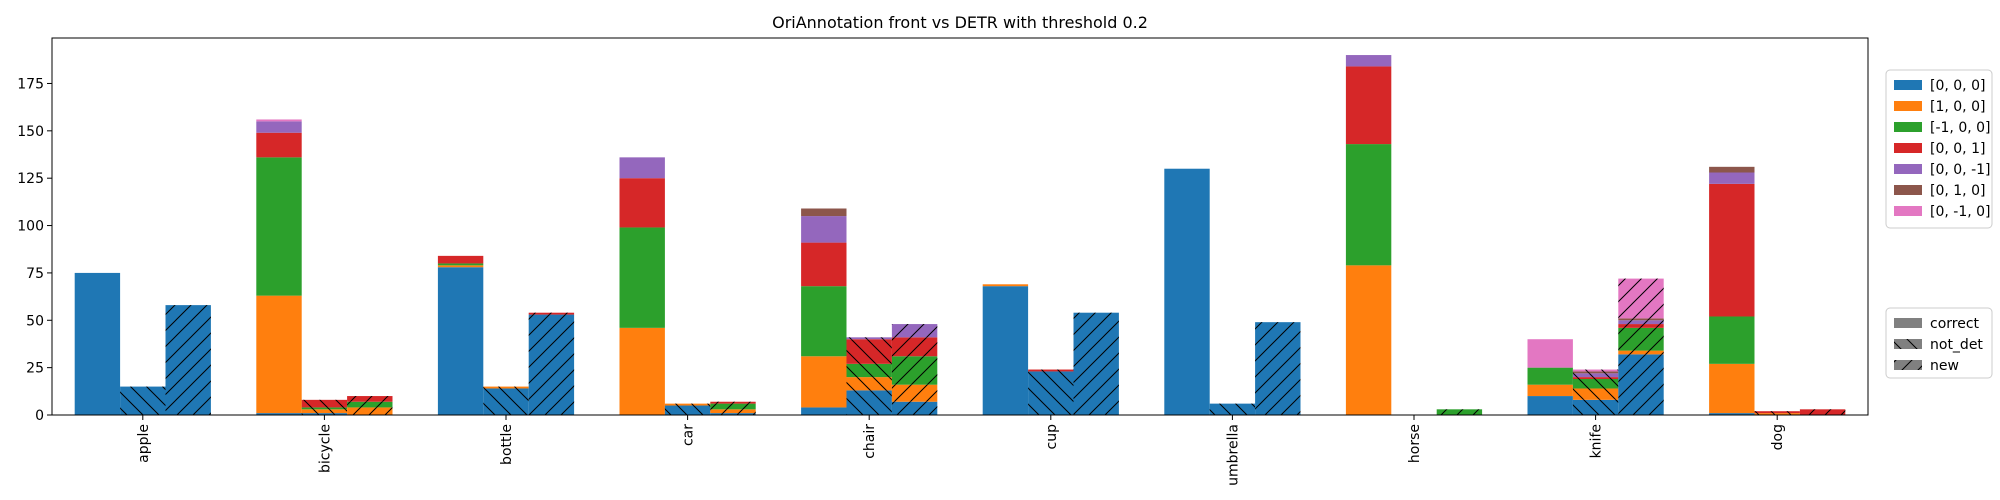 Image resolution: width=2000 pixels, height=500 pixels. Describe the element at coordinates (30, 179) in the screenshot. I see `y-tick-label: 125` at that location.